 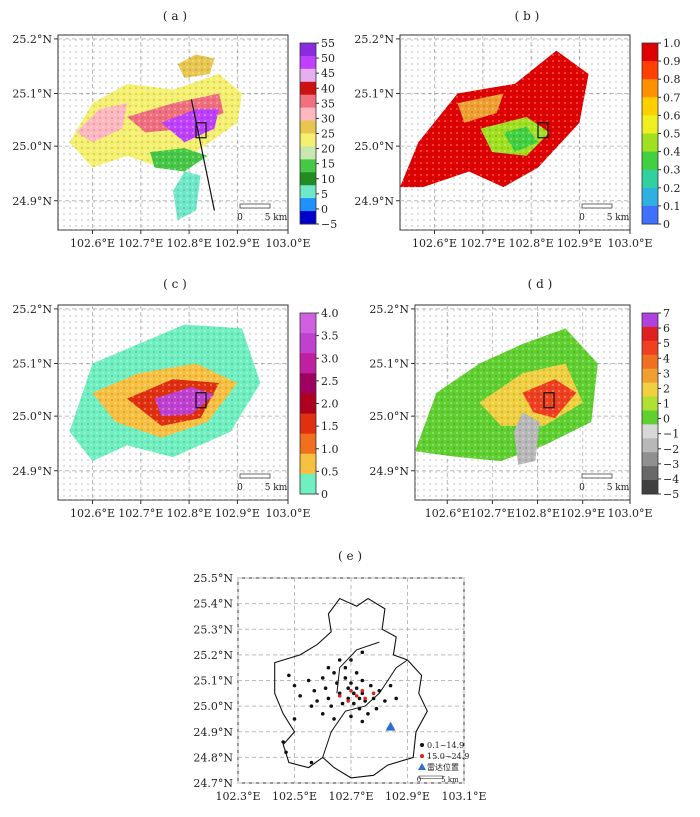 I want to click on colorbar-tick-label: 1.0, so click(x=330, y=449).